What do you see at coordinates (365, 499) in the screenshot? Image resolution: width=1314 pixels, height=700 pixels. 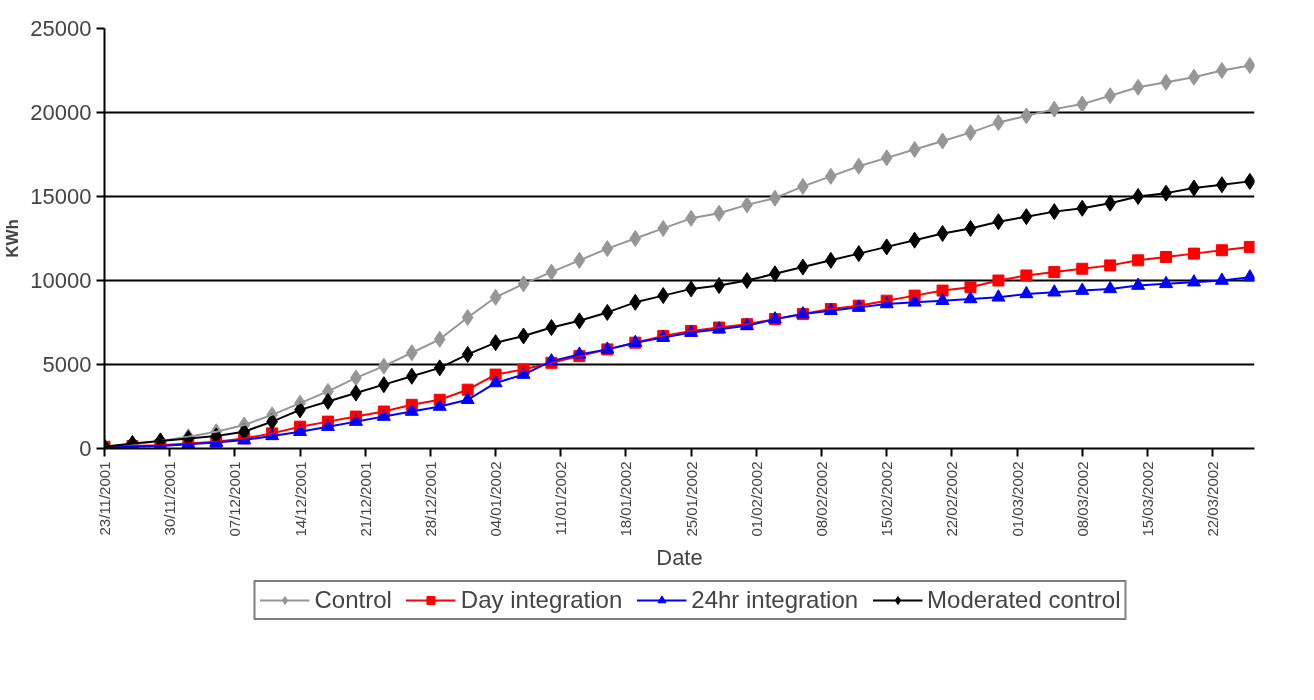 I see `x-tick-label: 21/12/2001` at bounding box center [365, 499].